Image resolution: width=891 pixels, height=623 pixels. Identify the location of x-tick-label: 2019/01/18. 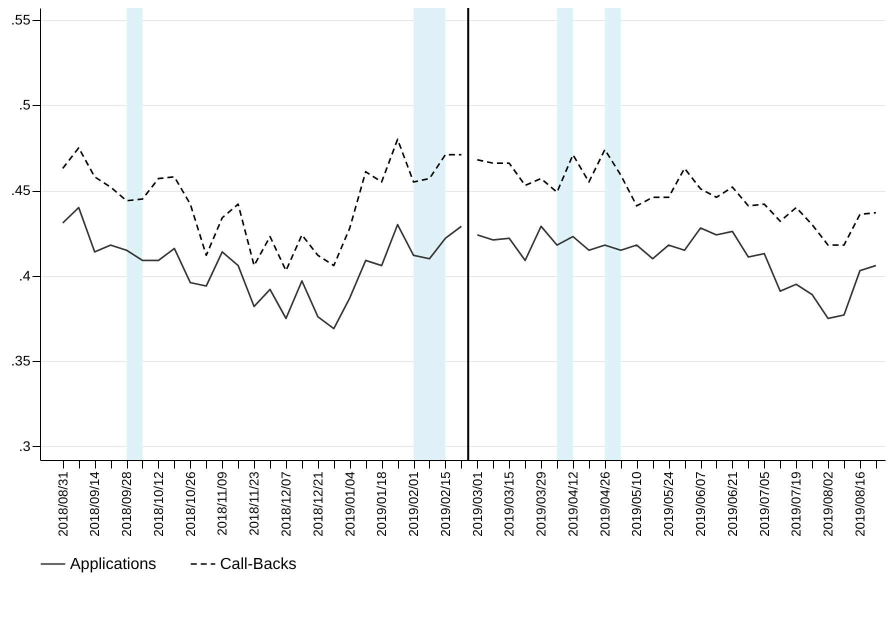
(382, 504).